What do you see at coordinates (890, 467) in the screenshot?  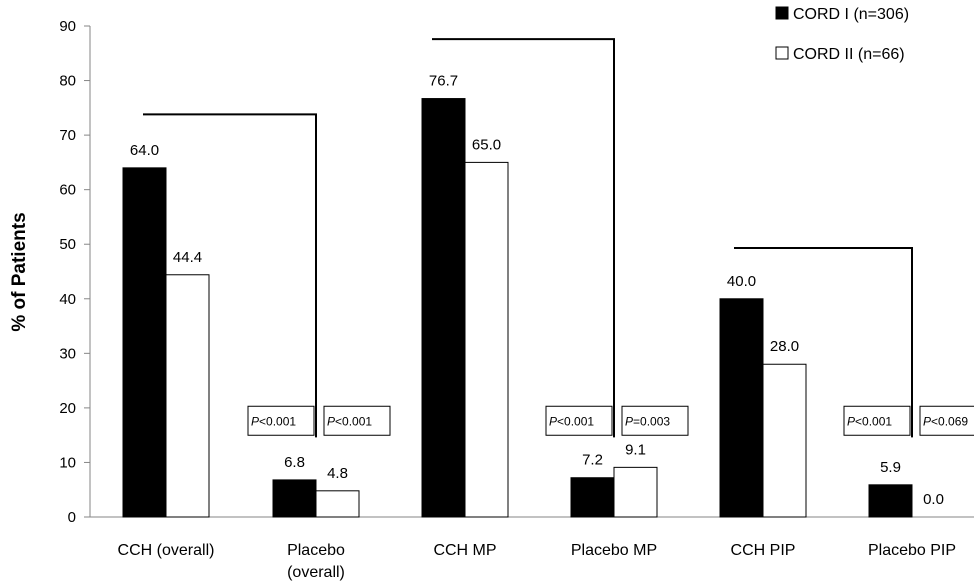 I see `data-label: 5.9` at bounding box center [890, 467].